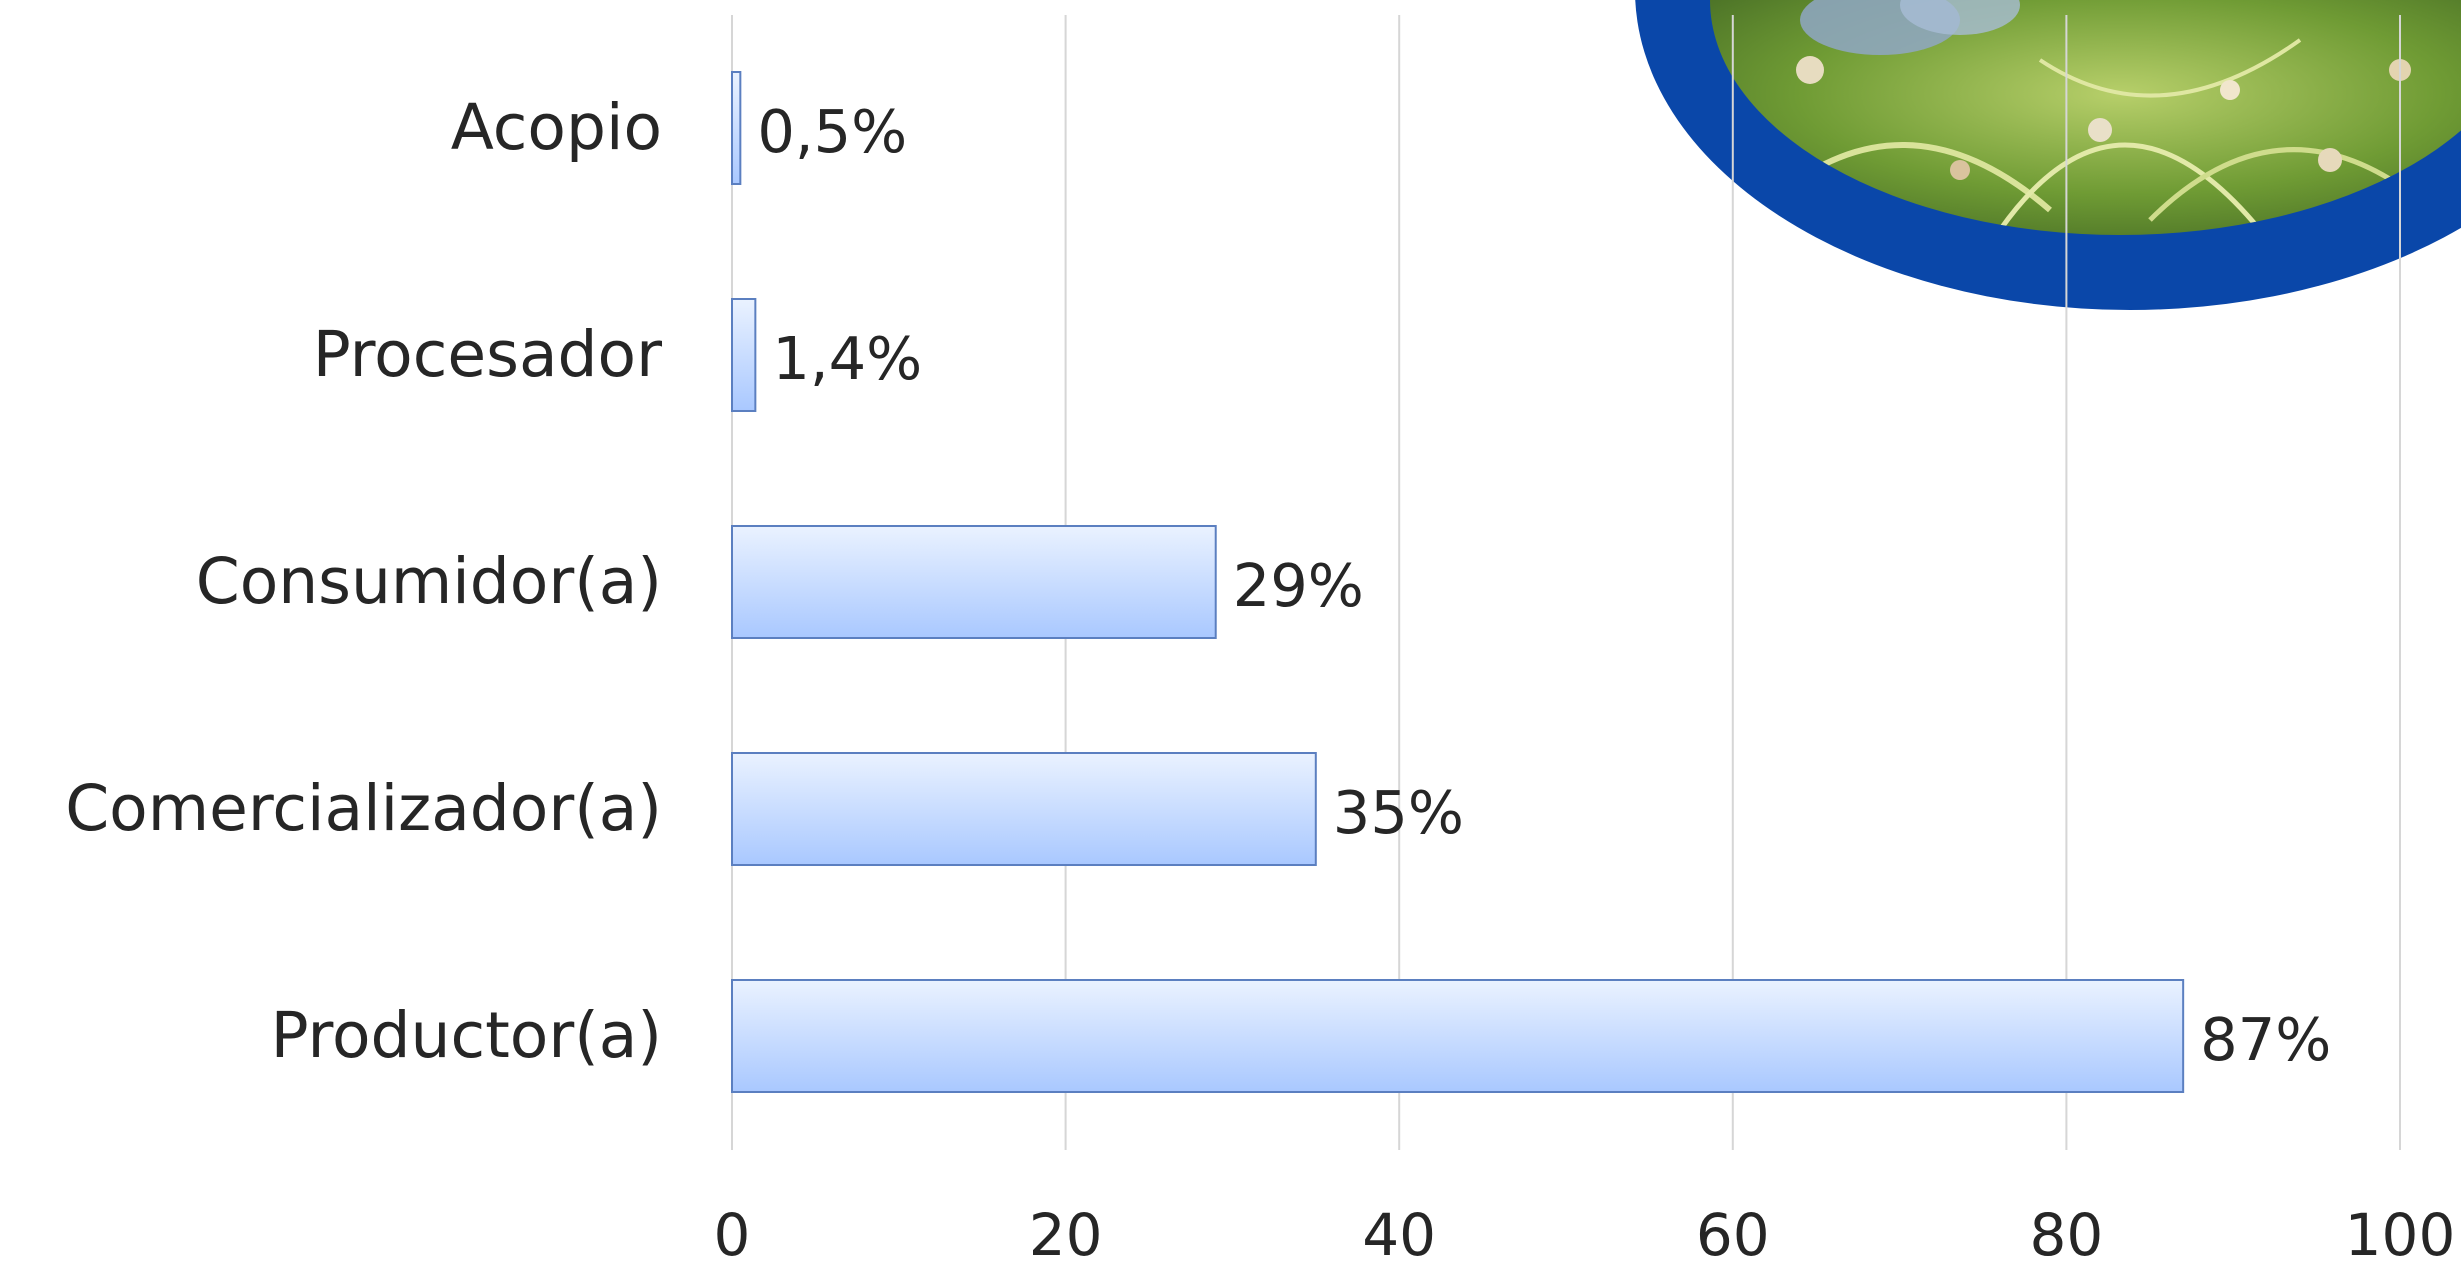 This screenshot has width=2461, height=1270. Describe the element at coordinates (732, 1233) in the screenshot. I see `x-tick-label: 0` at that location.